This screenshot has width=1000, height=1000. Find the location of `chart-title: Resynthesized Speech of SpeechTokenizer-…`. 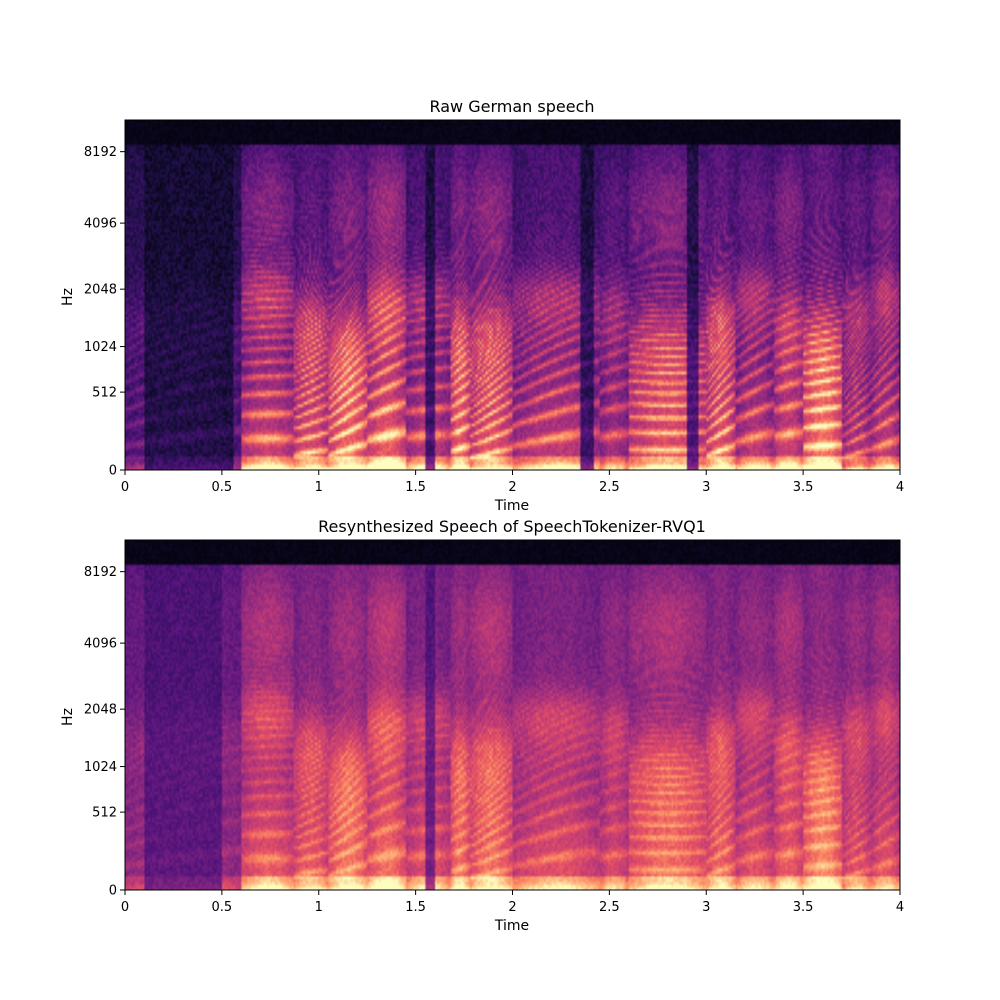

chart-title: Resynthesized Speech of SpeechTokenizer-… is located at coordinates (512, 526).